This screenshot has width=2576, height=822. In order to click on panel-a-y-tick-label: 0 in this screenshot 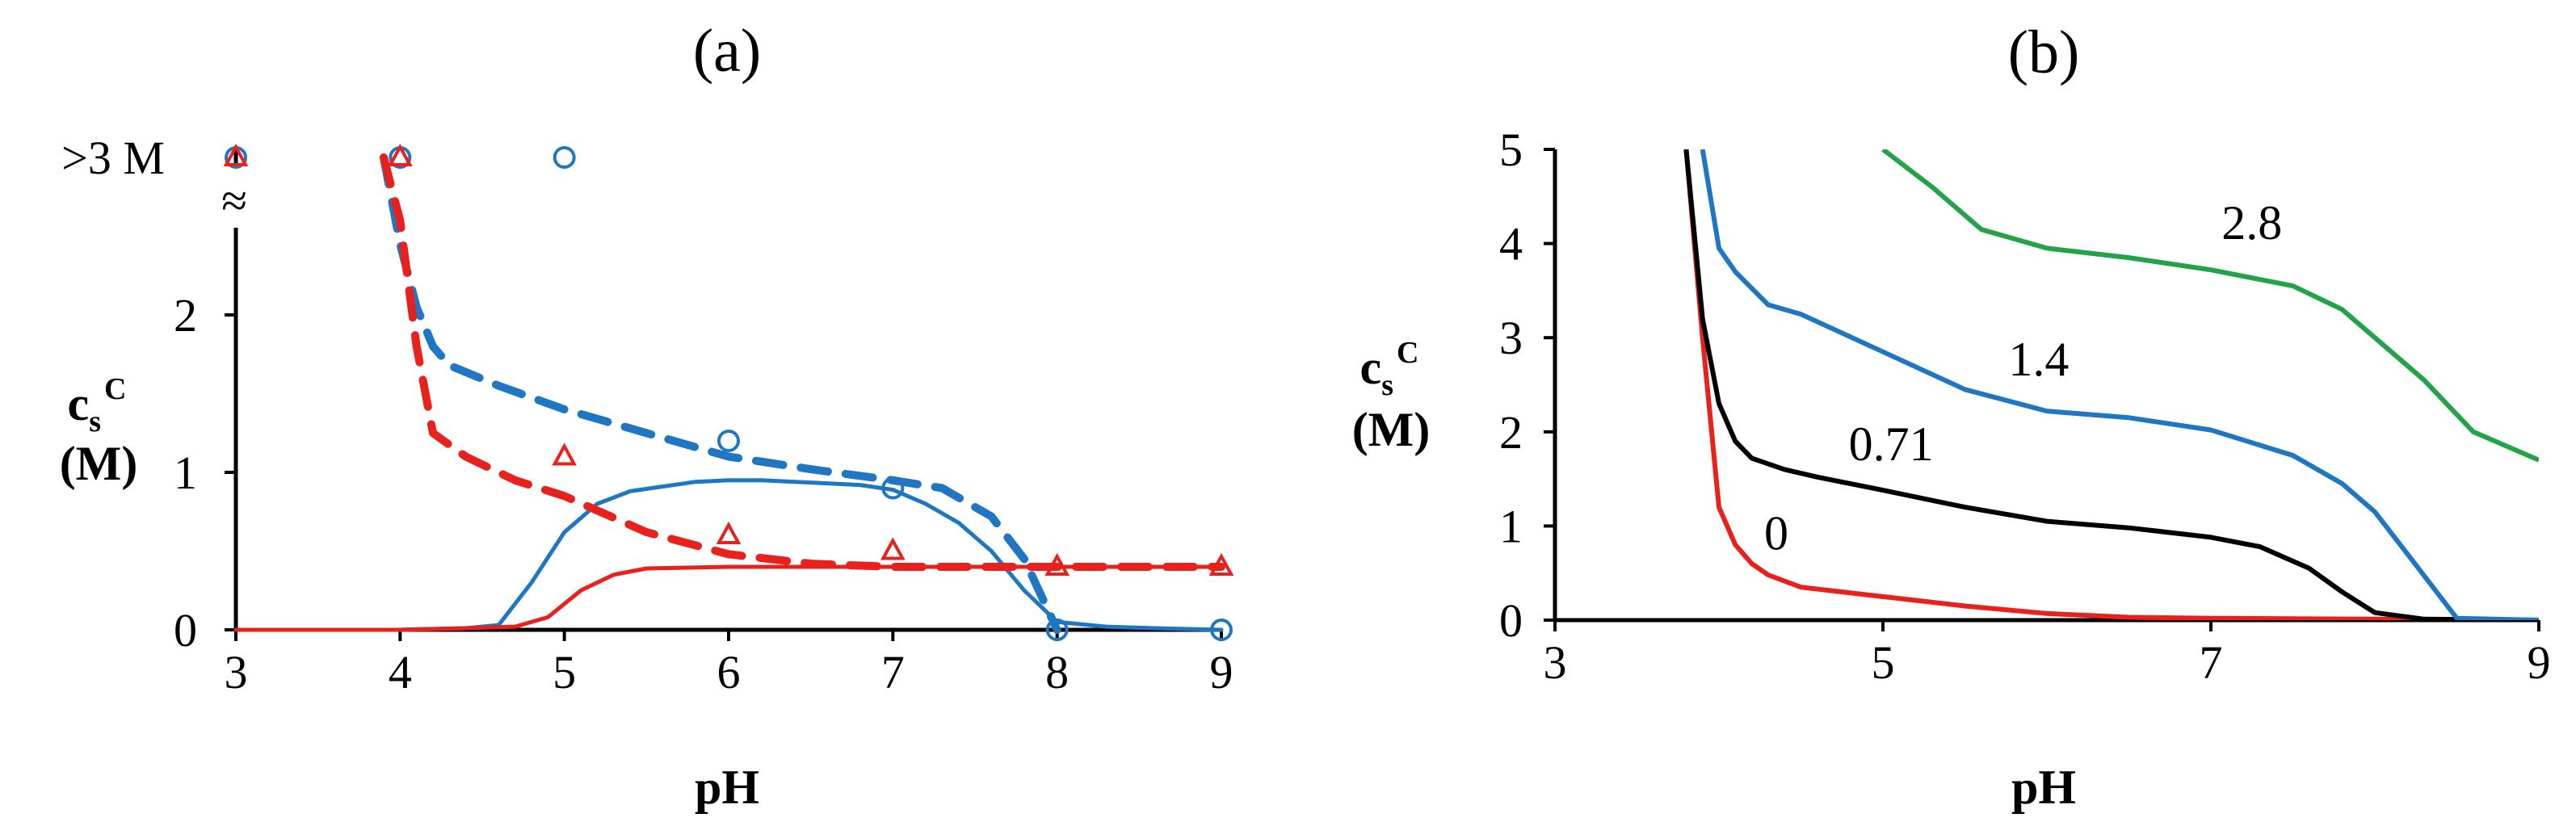, I will do `click(185, 630)`.